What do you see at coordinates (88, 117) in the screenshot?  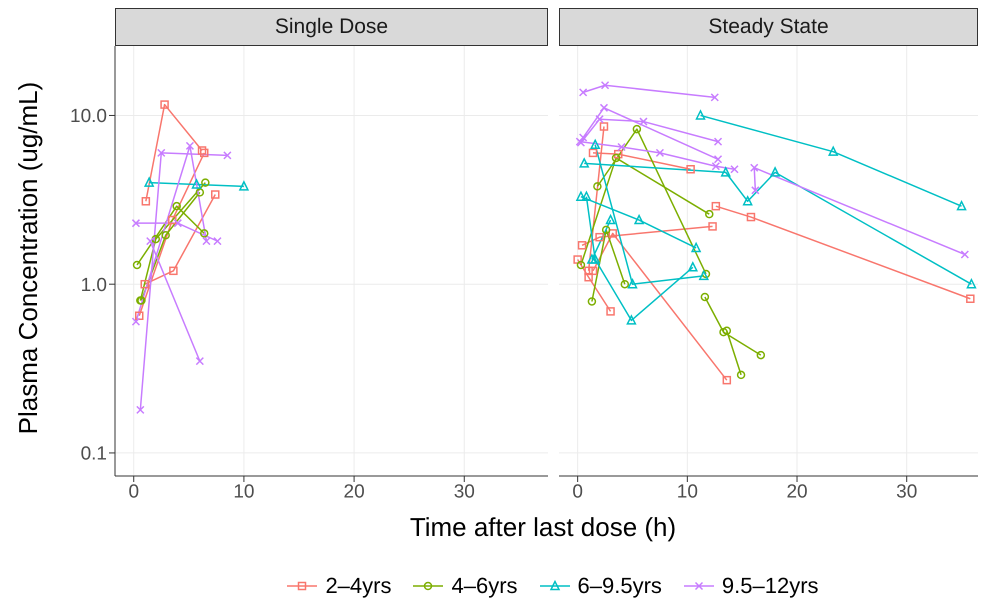 I see `y-tick-label: 10.0` at bounding box center [88, 117].